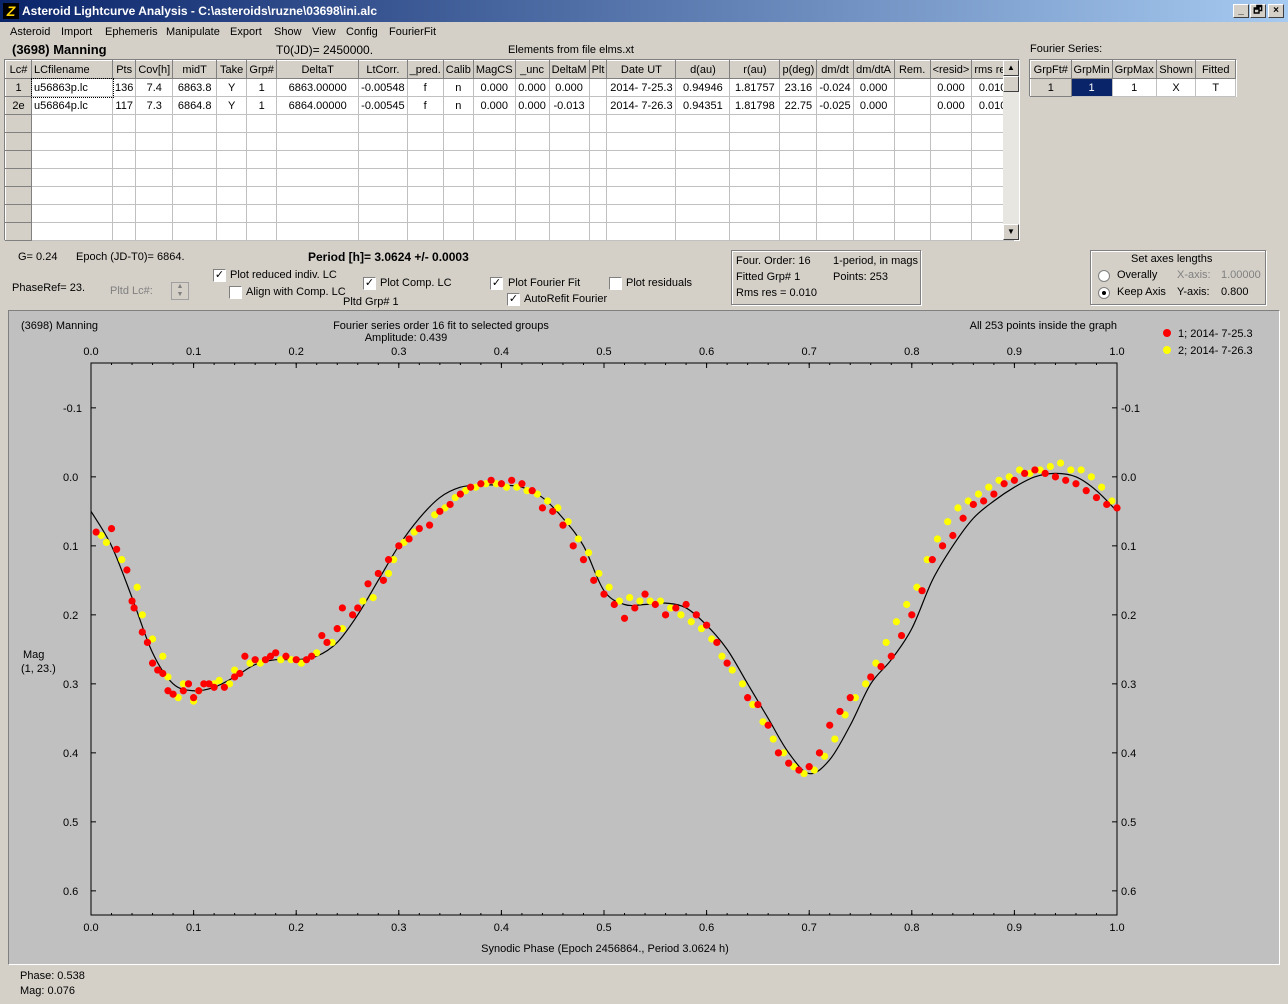 Image resolution: width=1288 pixels, height=1004 pixels. Describe the element at coordinates (318, 69) in the screenshot. I see `lc-col-header: DeltaT` at that location.